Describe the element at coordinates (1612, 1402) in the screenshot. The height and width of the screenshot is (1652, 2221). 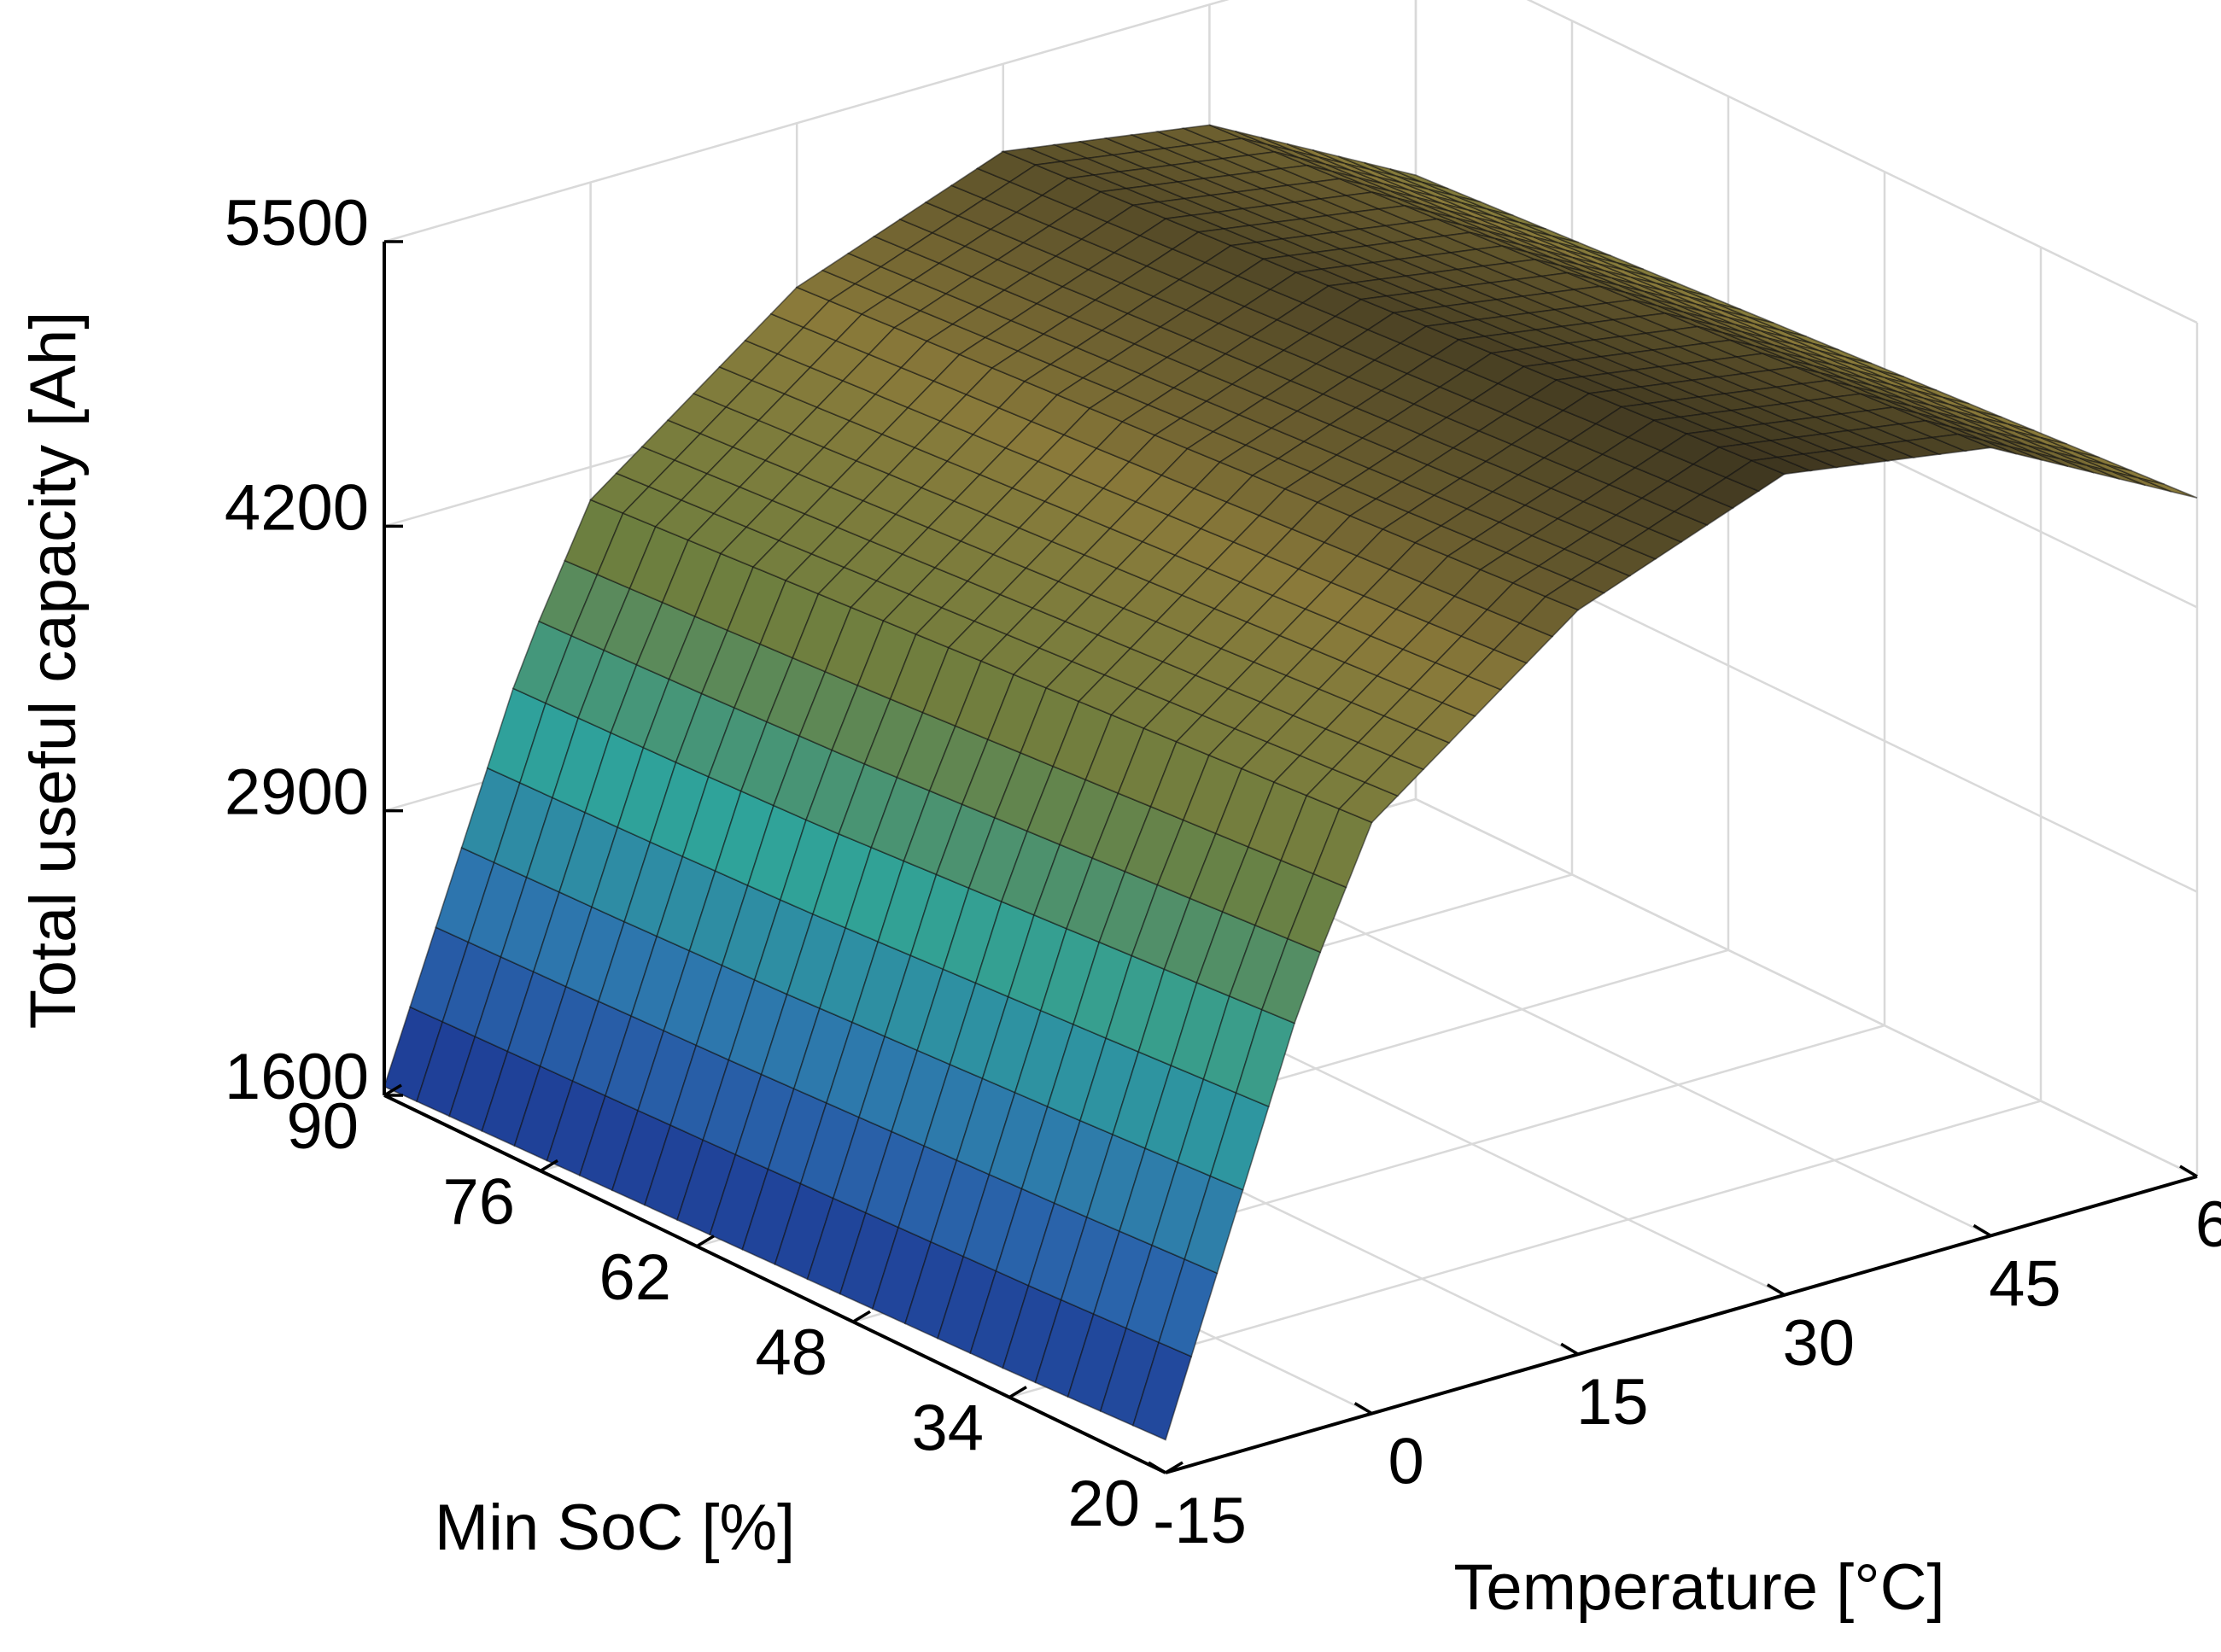
I see `x-tick-label: 15` at that location.